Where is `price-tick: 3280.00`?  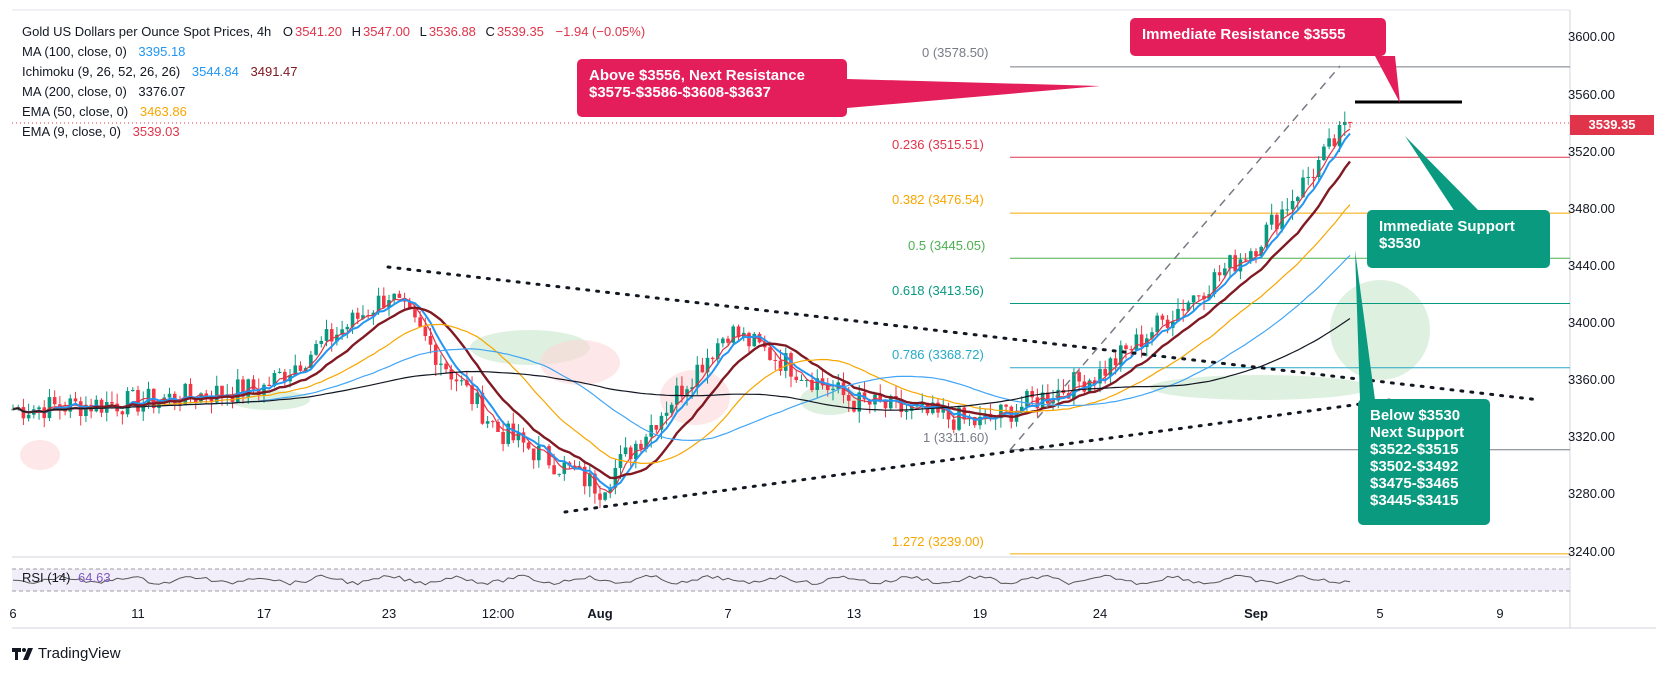
price-tick: 3280.00 is located at coordinates (1591, 493).